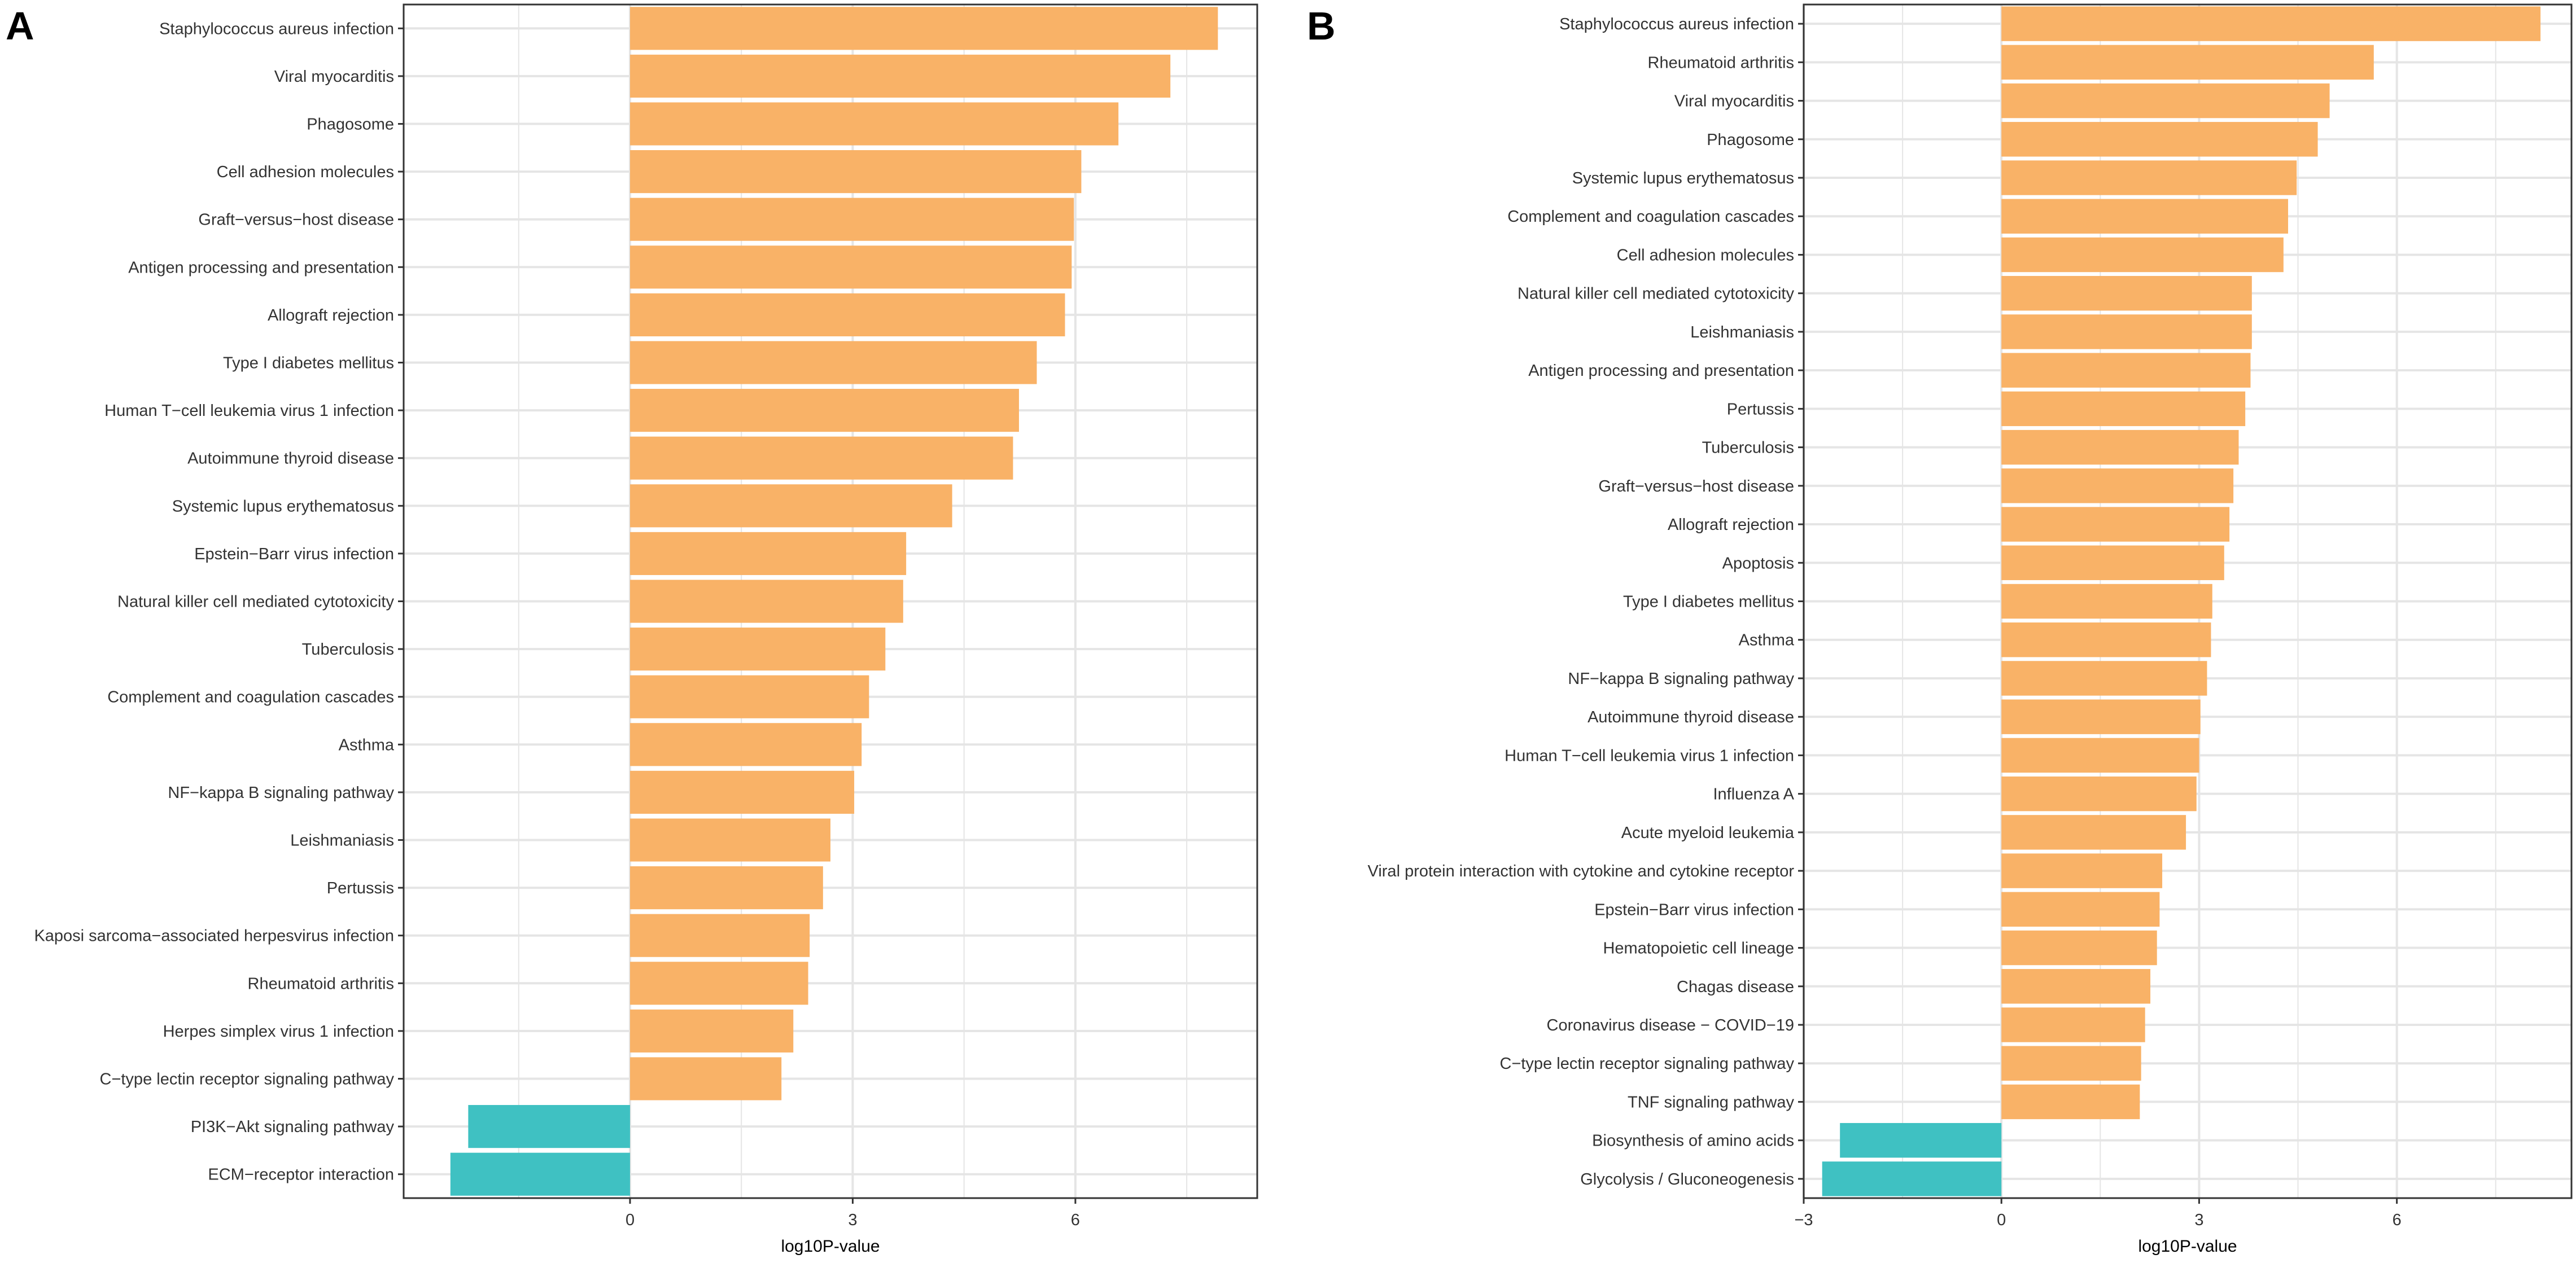  I want to click on panel-a-category-label: Epstein−Barr virus infection, so click(294, 554).